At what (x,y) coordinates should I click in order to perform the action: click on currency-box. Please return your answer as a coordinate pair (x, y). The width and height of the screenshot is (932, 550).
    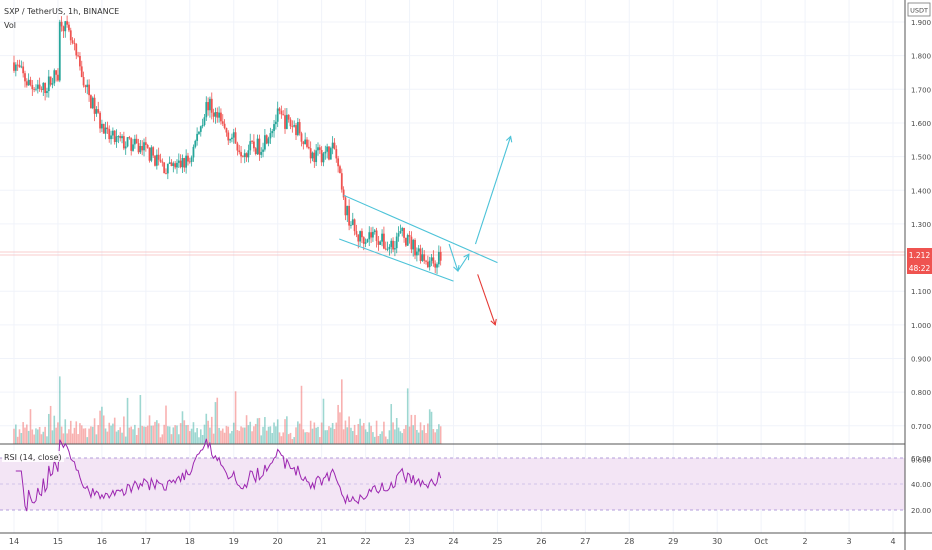
    Looking at the image, I should click on (919, 9).